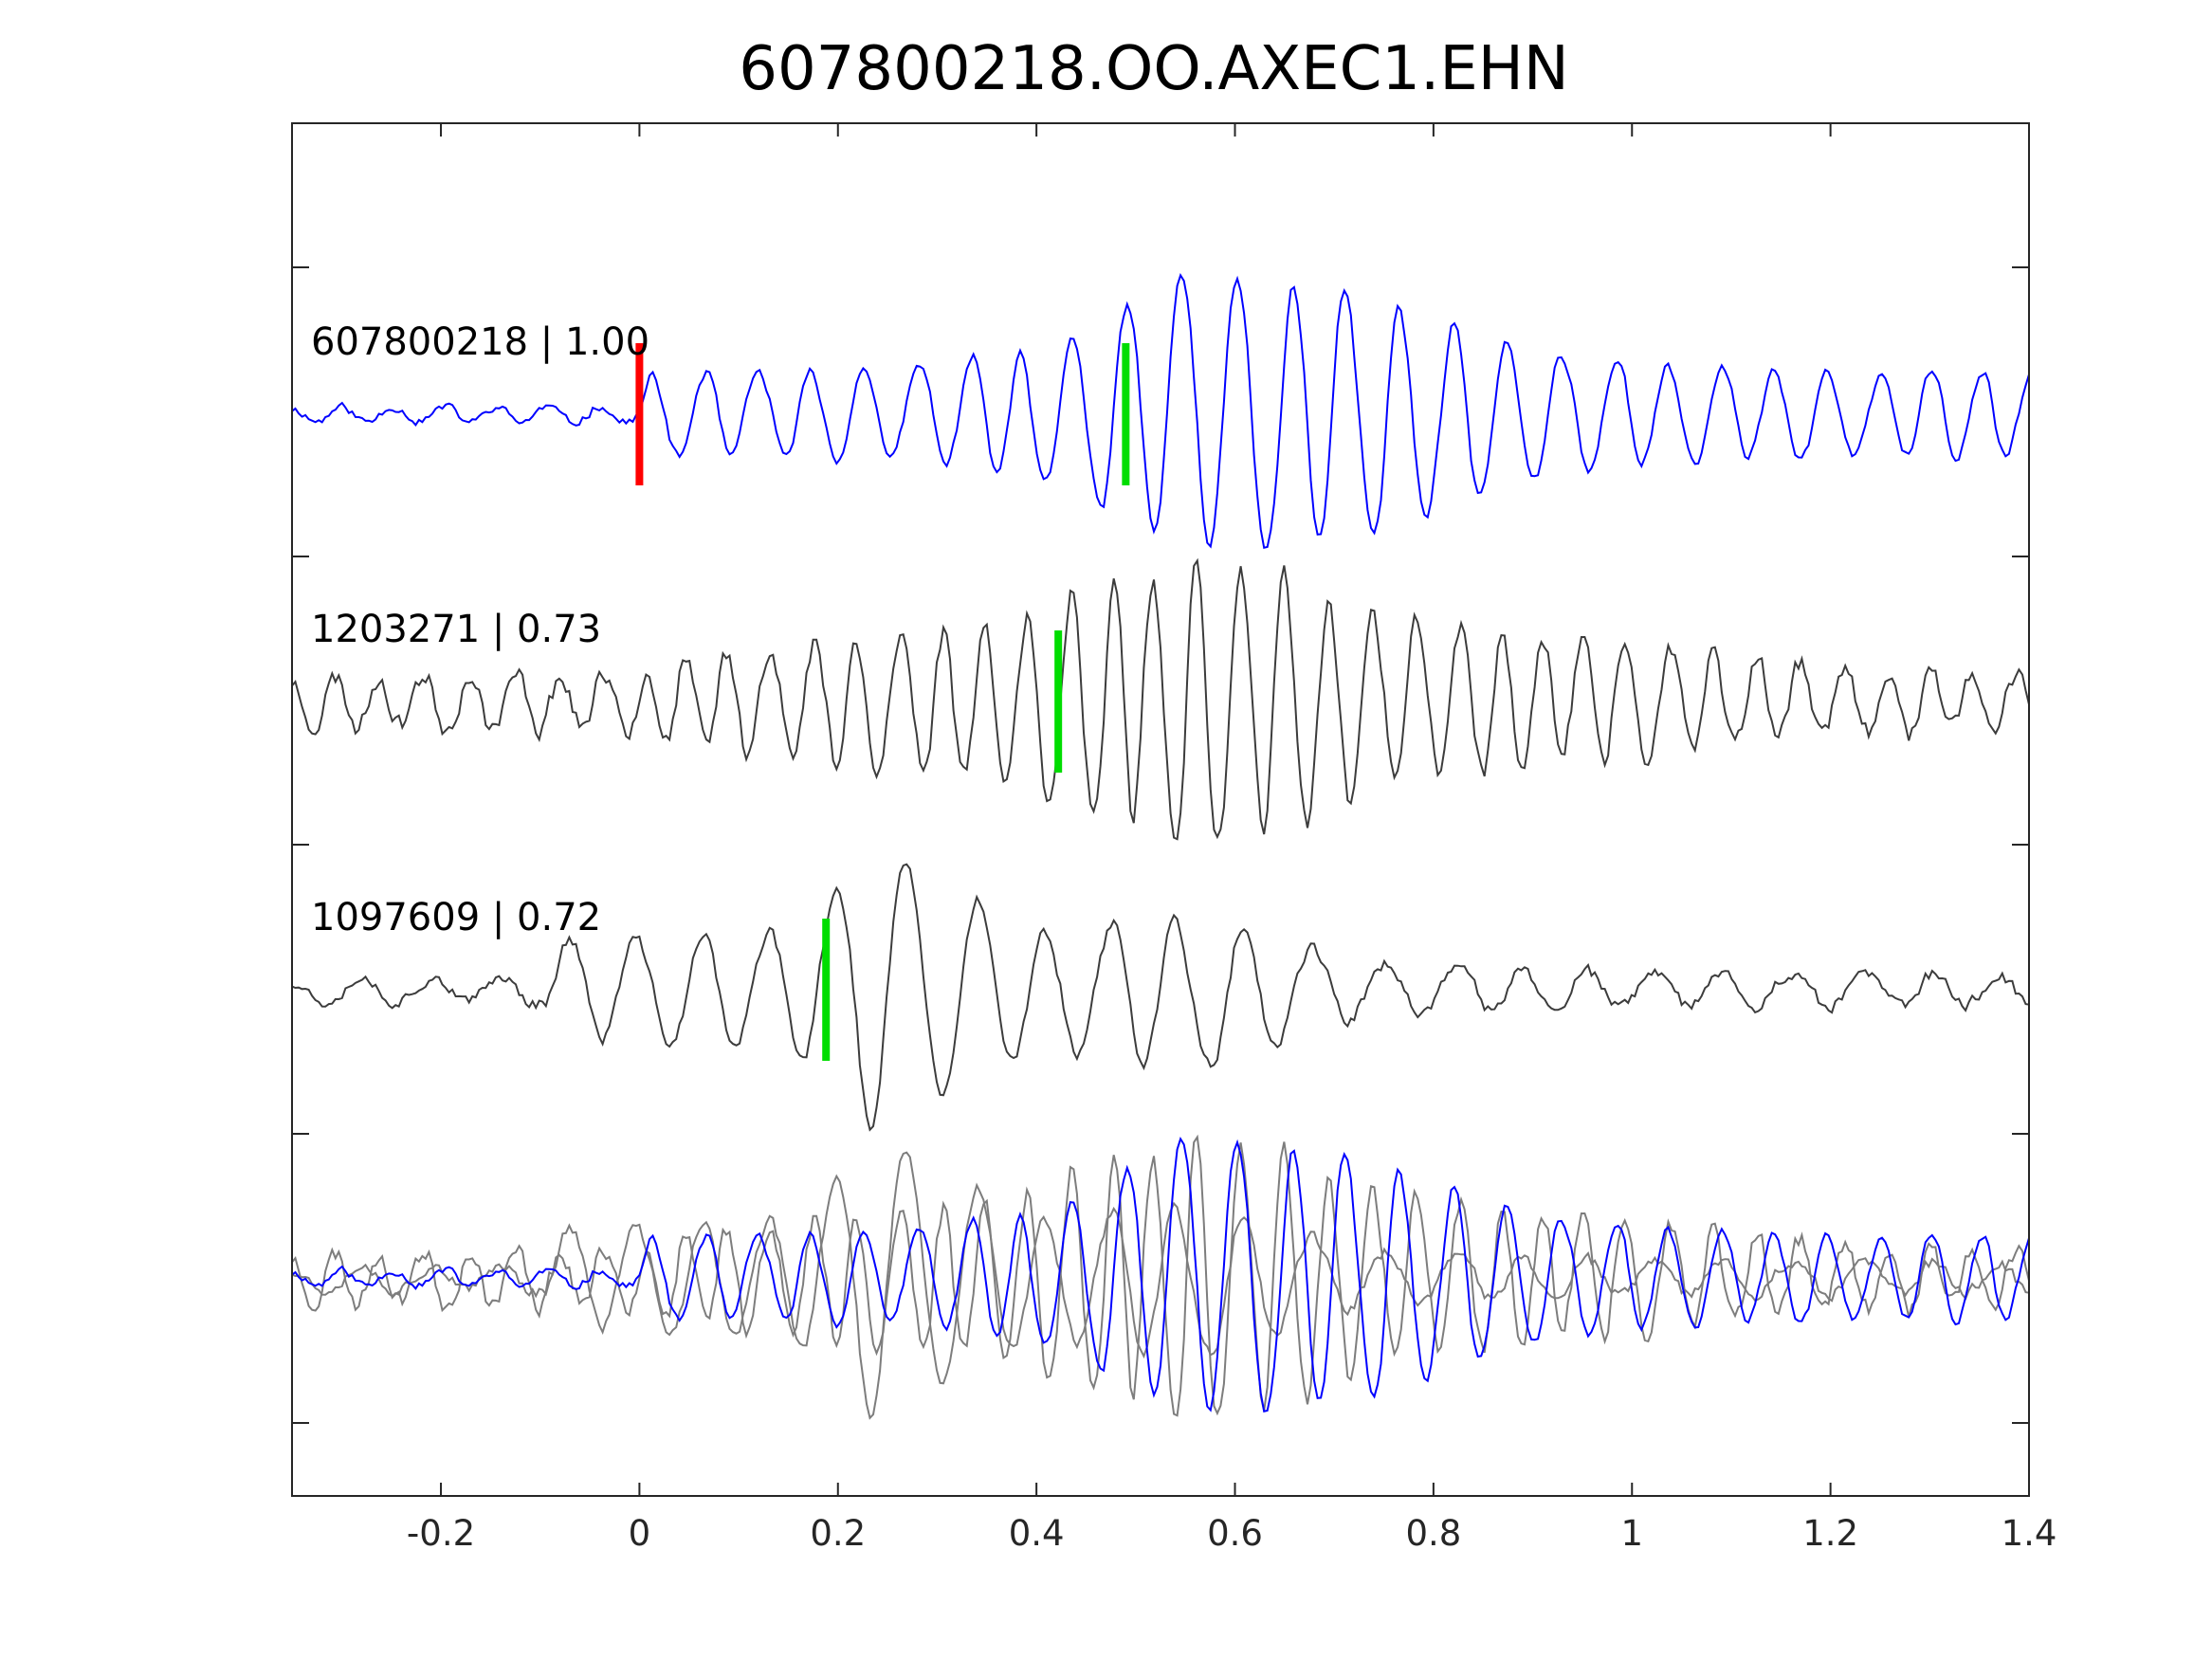  Describe the element at coordinates (456, 629) in the screenshot. I see `trace-label: 1203271 | 0.73` at that location.